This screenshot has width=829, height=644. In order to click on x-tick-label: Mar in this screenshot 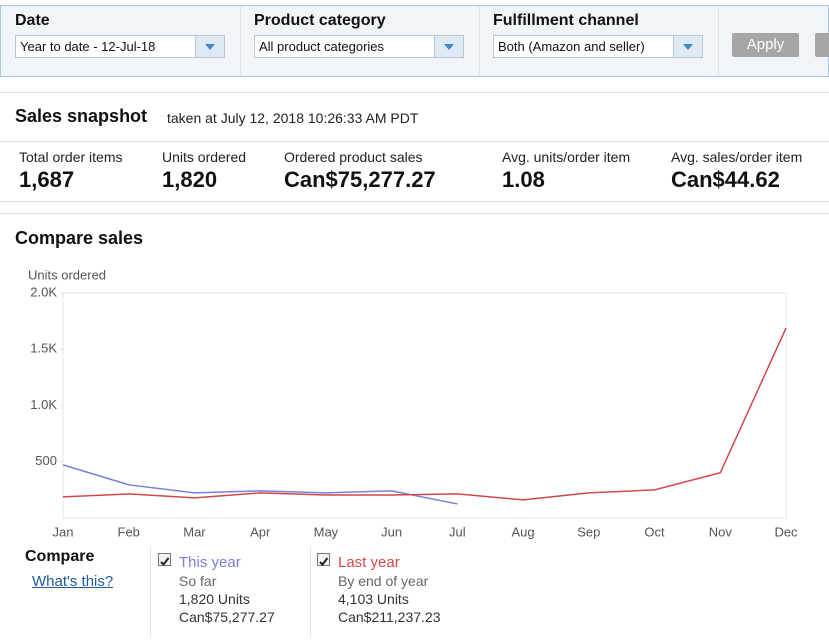, I will do `click(194, 531)`.